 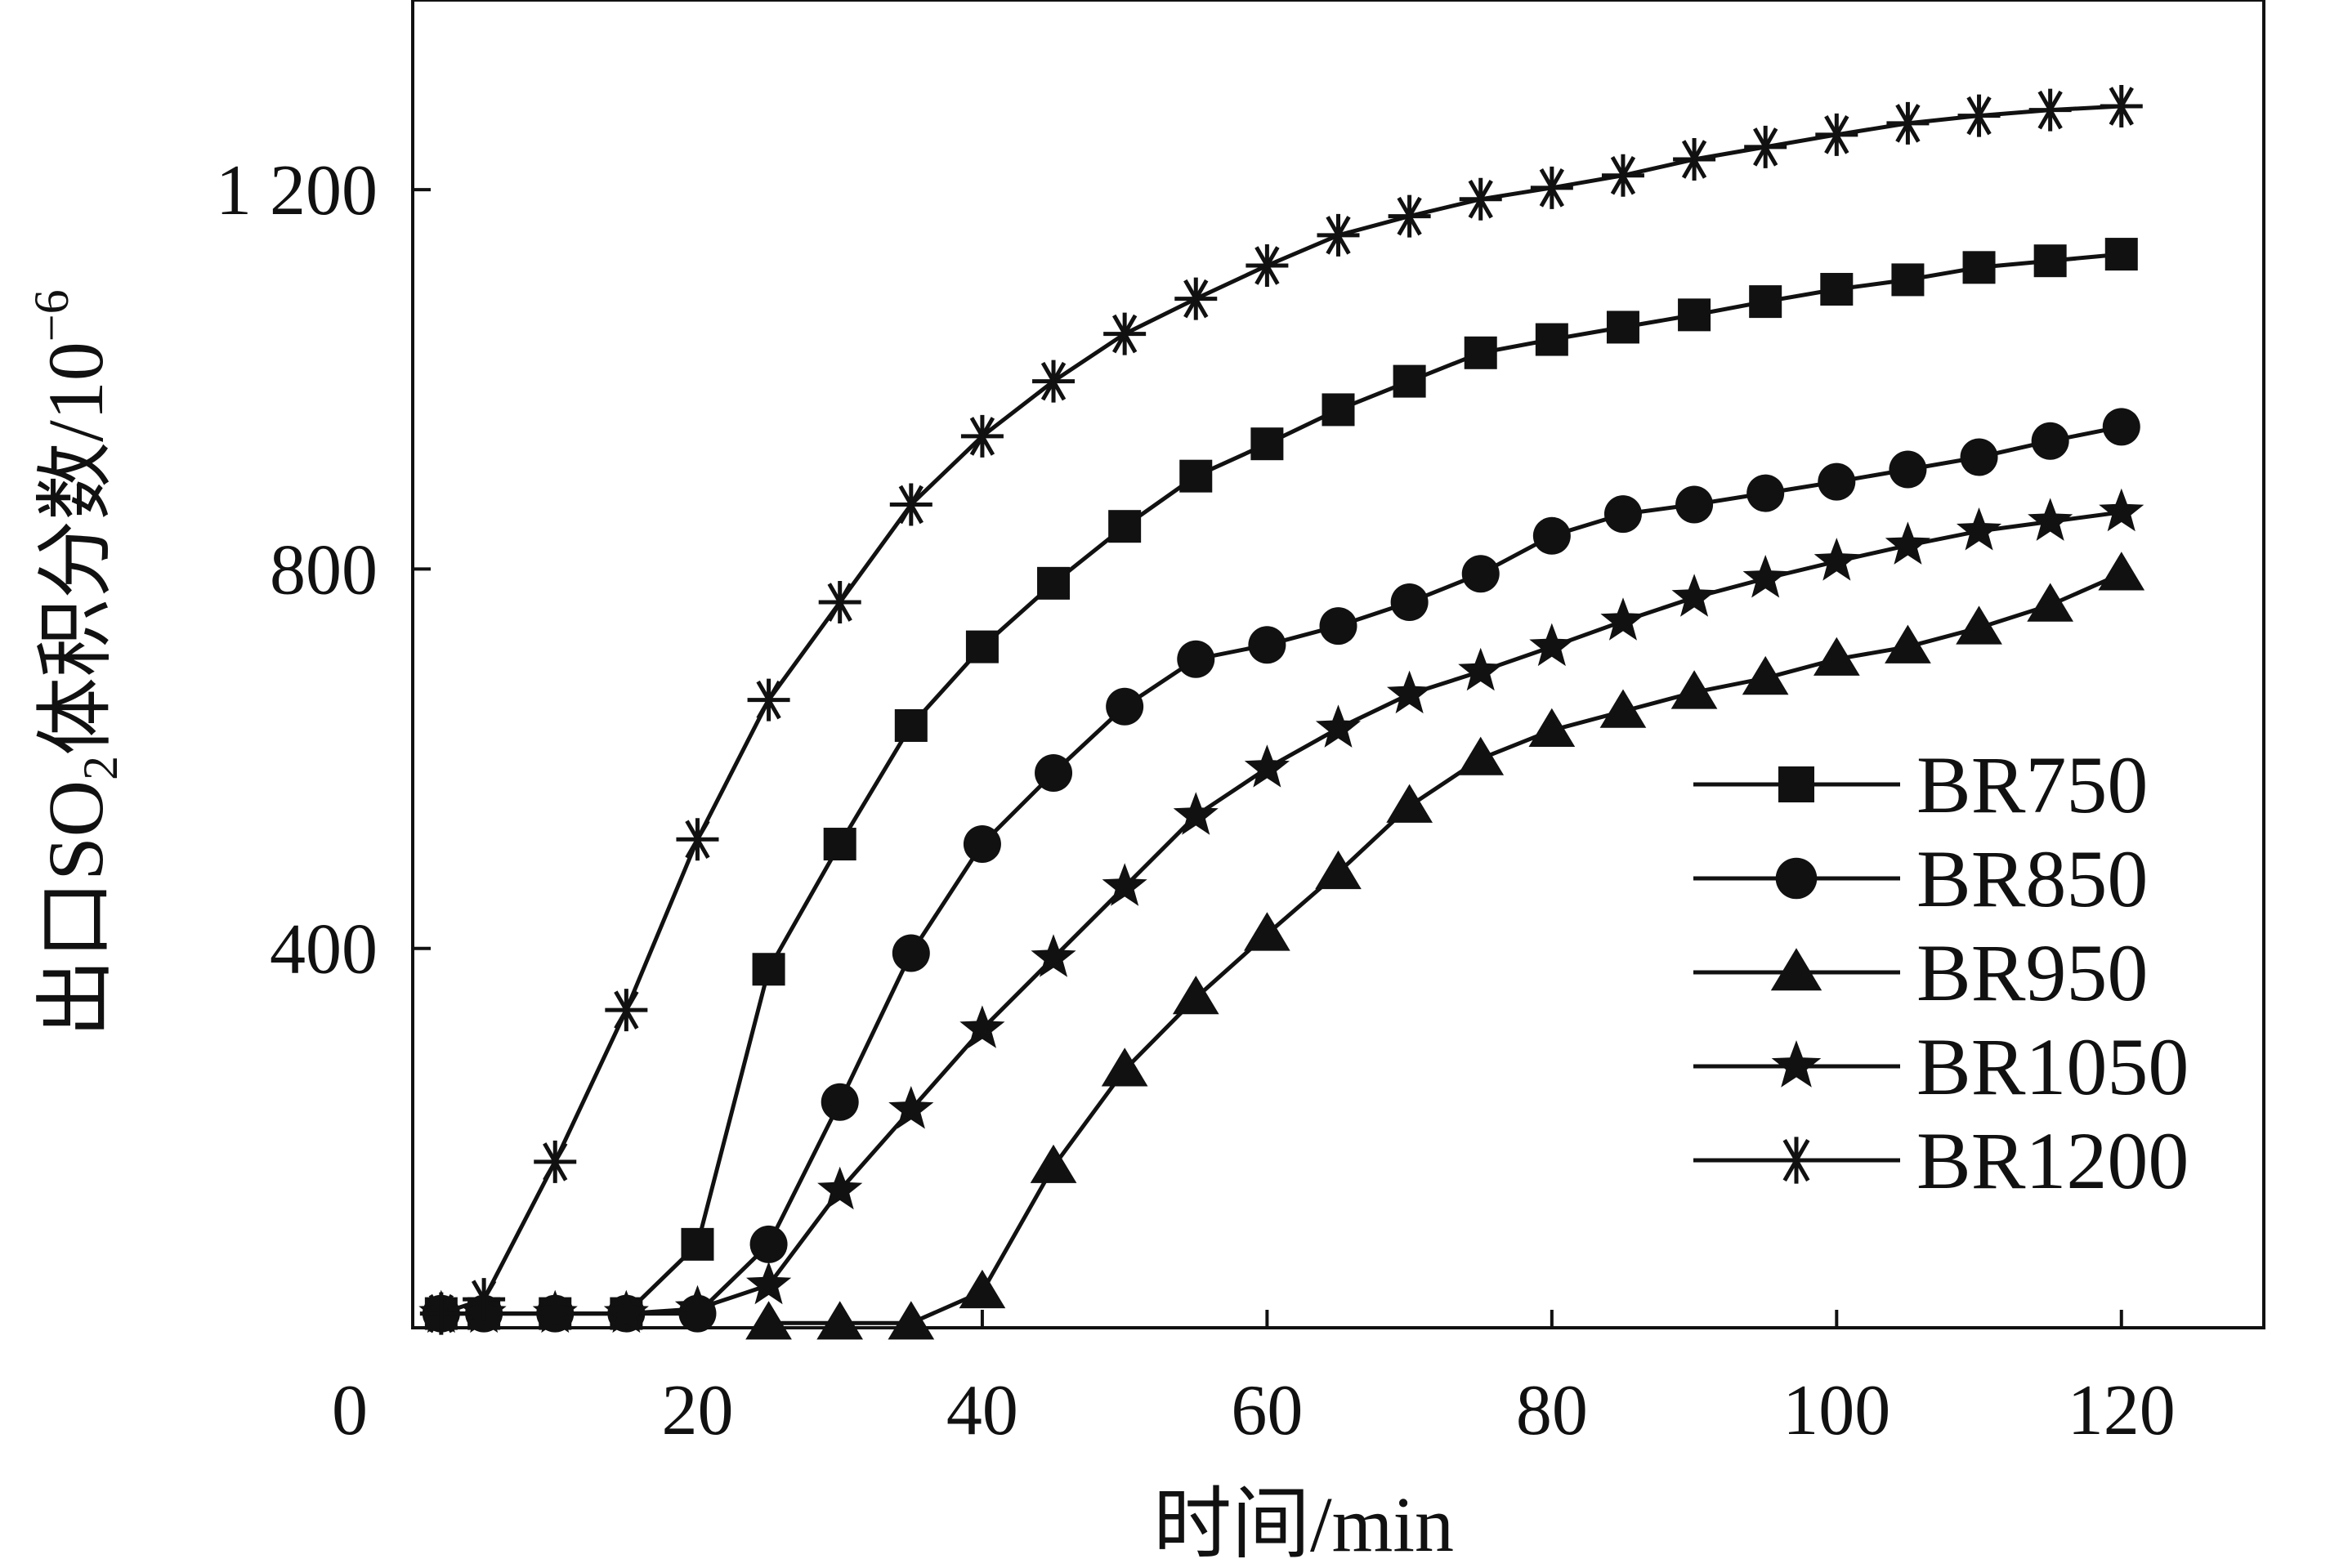 I want to click on legend-label: BR750, so click(x=2032, y=784).